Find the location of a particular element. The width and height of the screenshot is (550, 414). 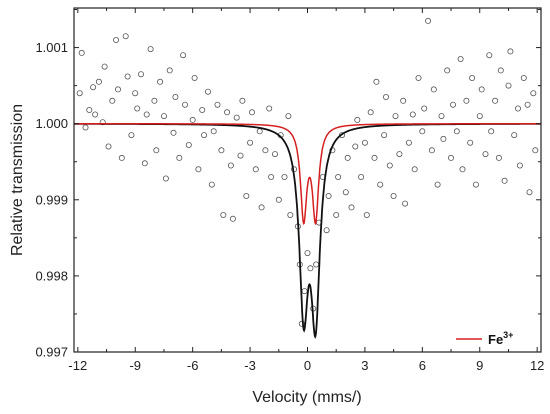

x-tick-label: -6 is located at coordinates (193, 365).